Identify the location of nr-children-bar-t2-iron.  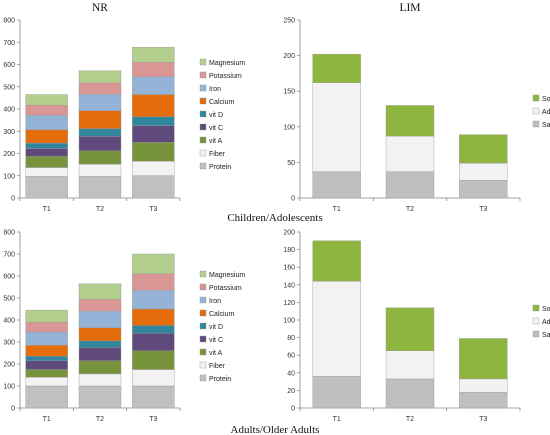
(100, 102).